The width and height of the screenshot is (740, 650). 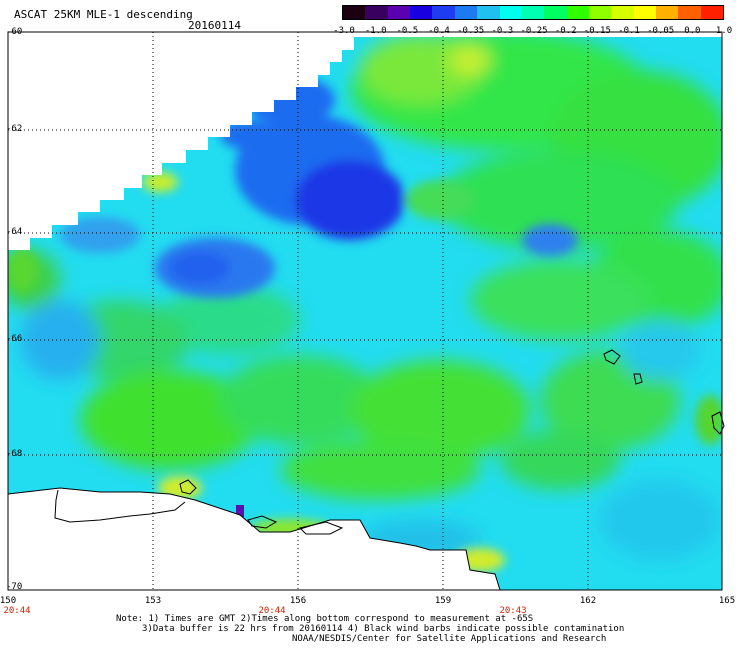 I want to click on colorbar-tick-label: -3.0, so click(x=344, y=31).